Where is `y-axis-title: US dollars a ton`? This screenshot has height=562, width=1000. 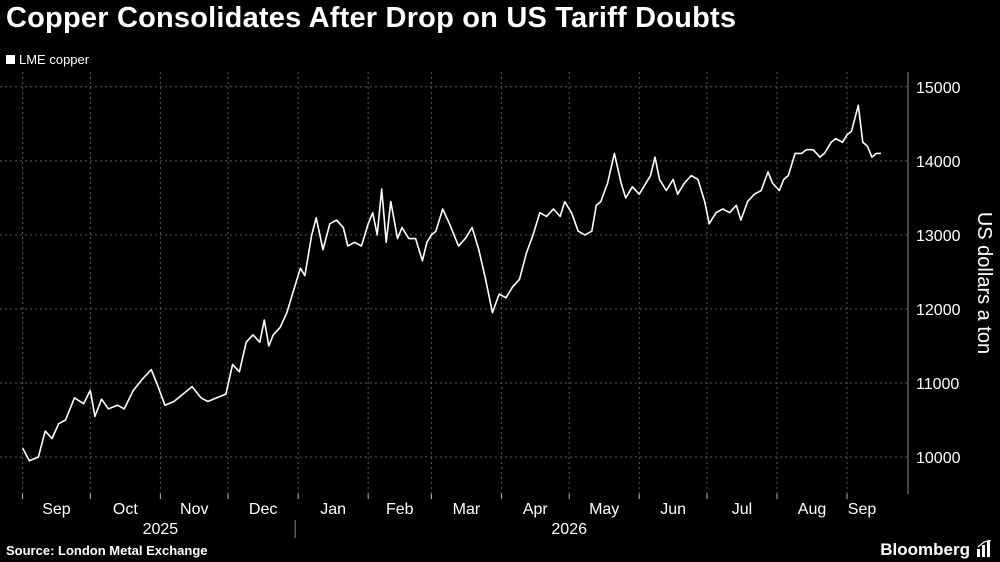 y-axis-title: US dollars a ton is located at coordinates (984, 283).